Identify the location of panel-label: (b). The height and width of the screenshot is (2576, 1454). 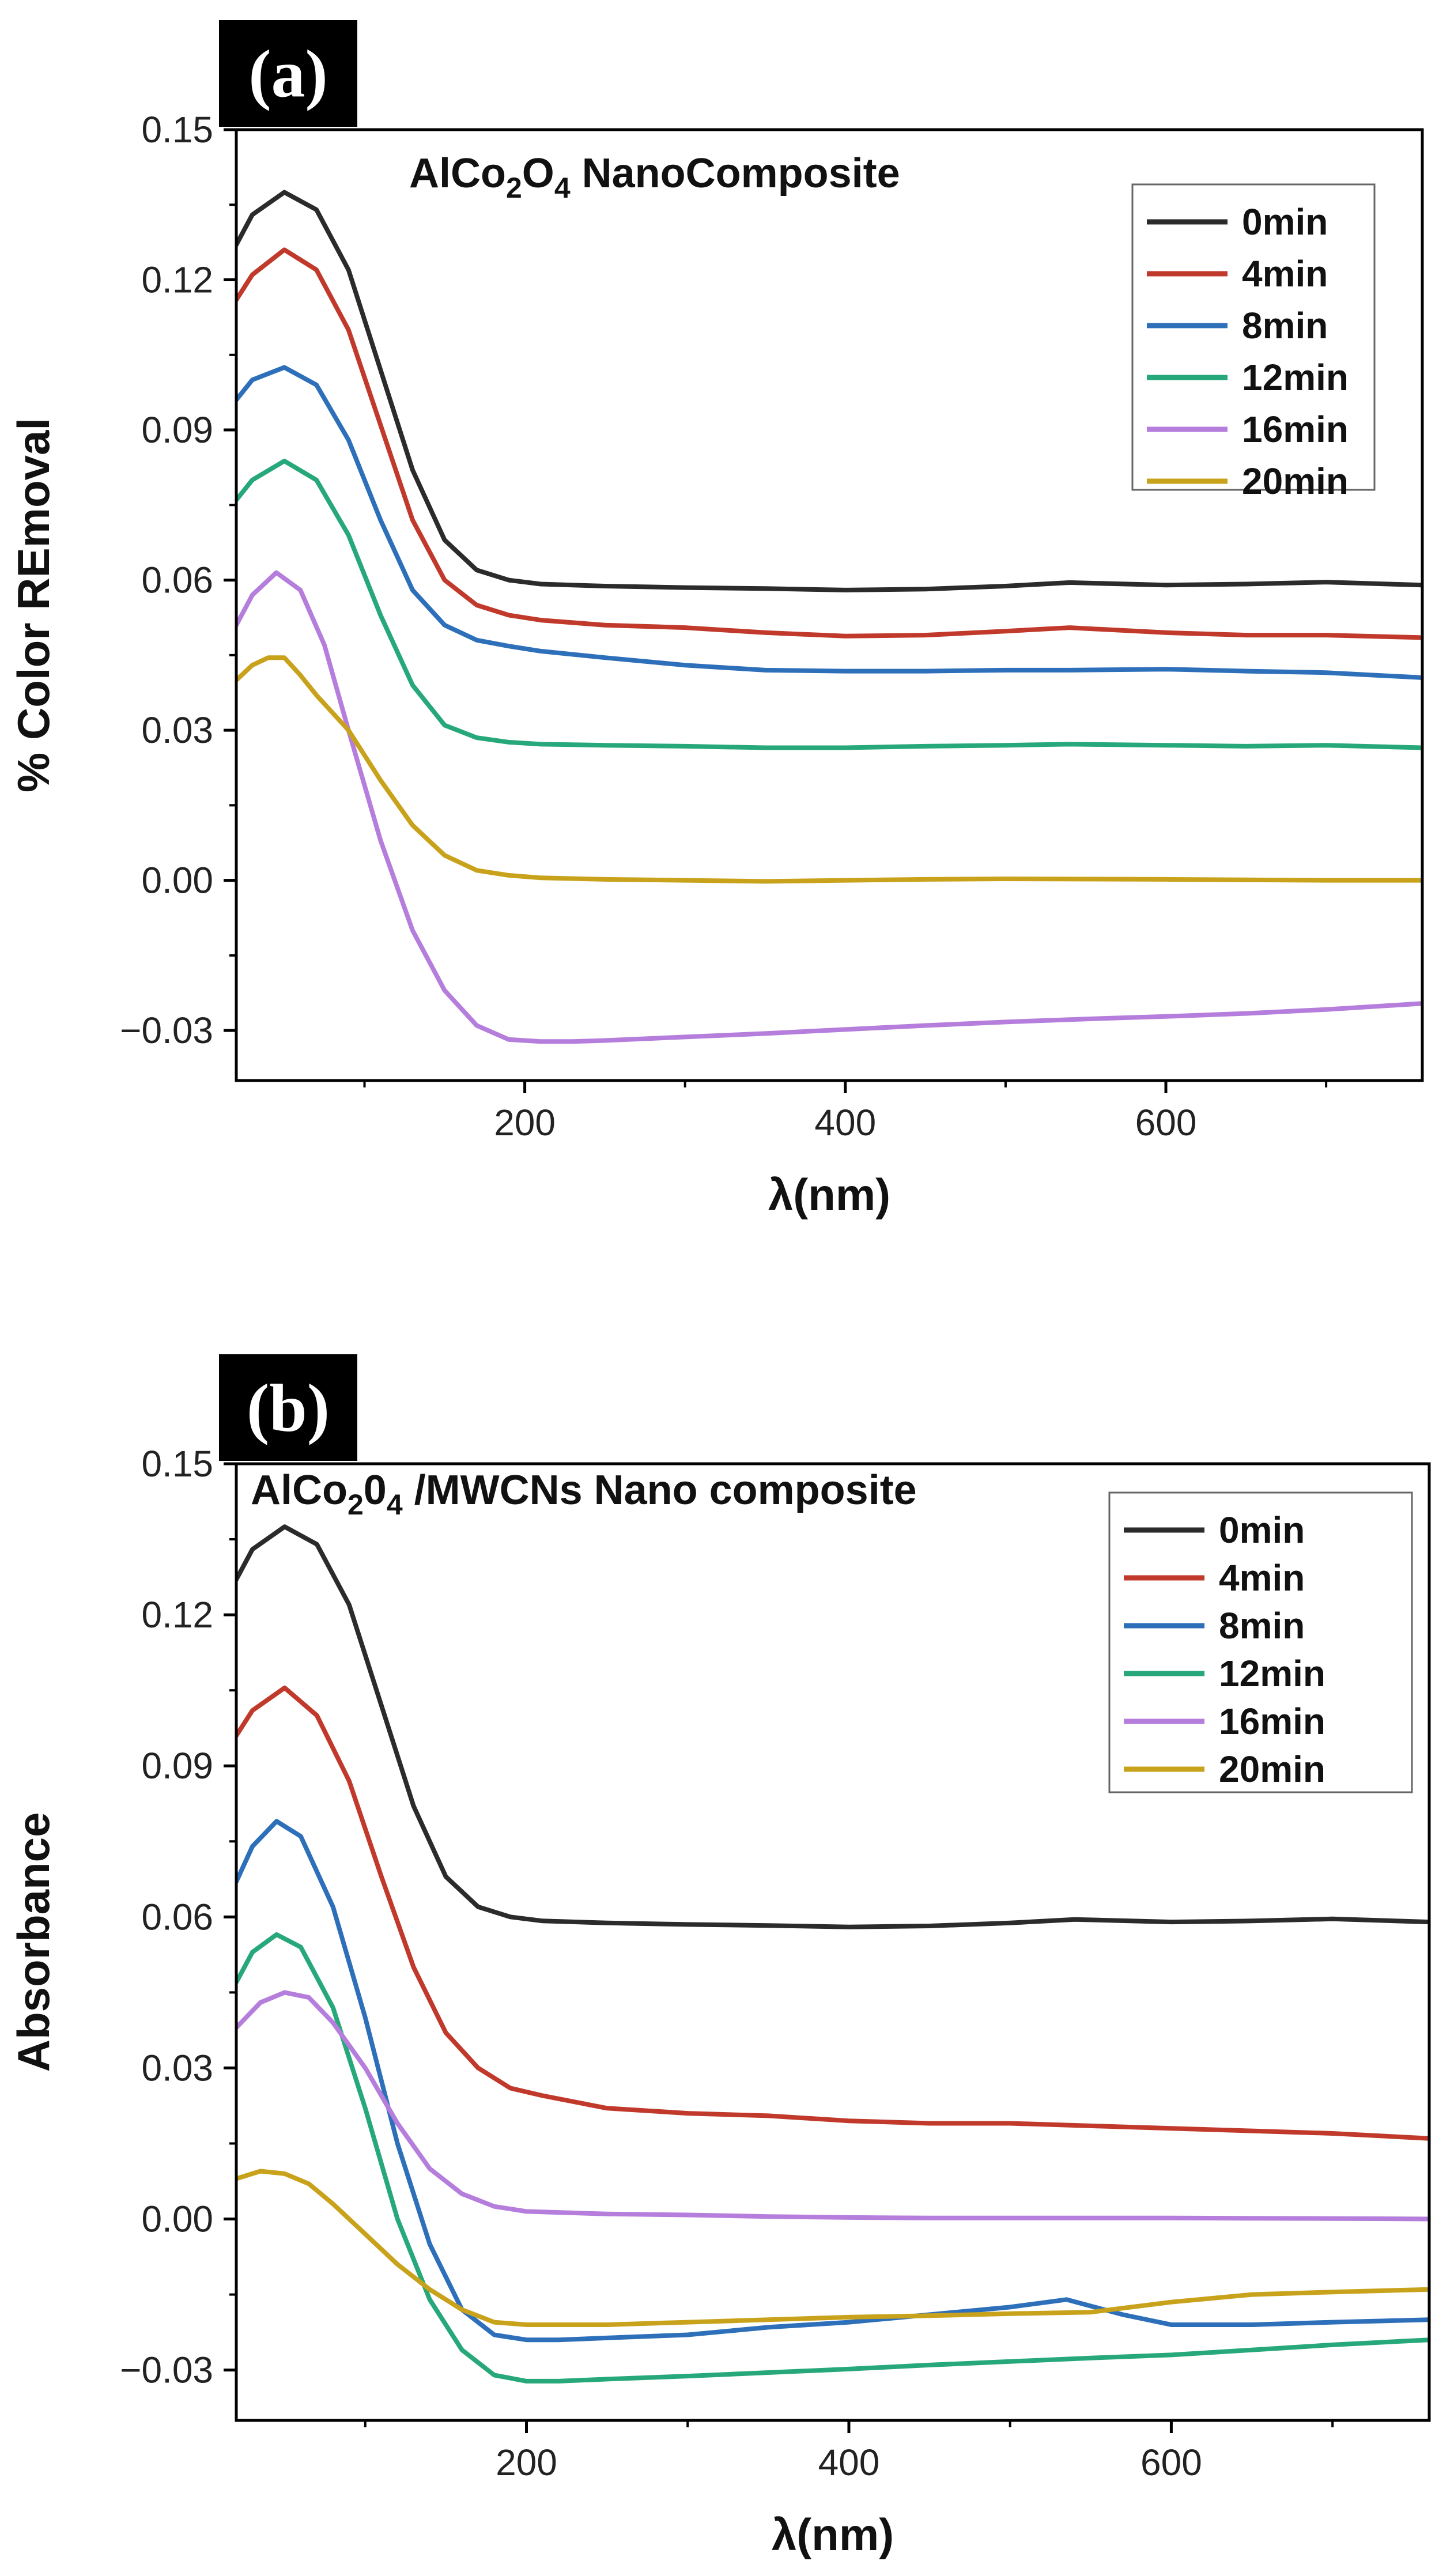
(288, 1408).